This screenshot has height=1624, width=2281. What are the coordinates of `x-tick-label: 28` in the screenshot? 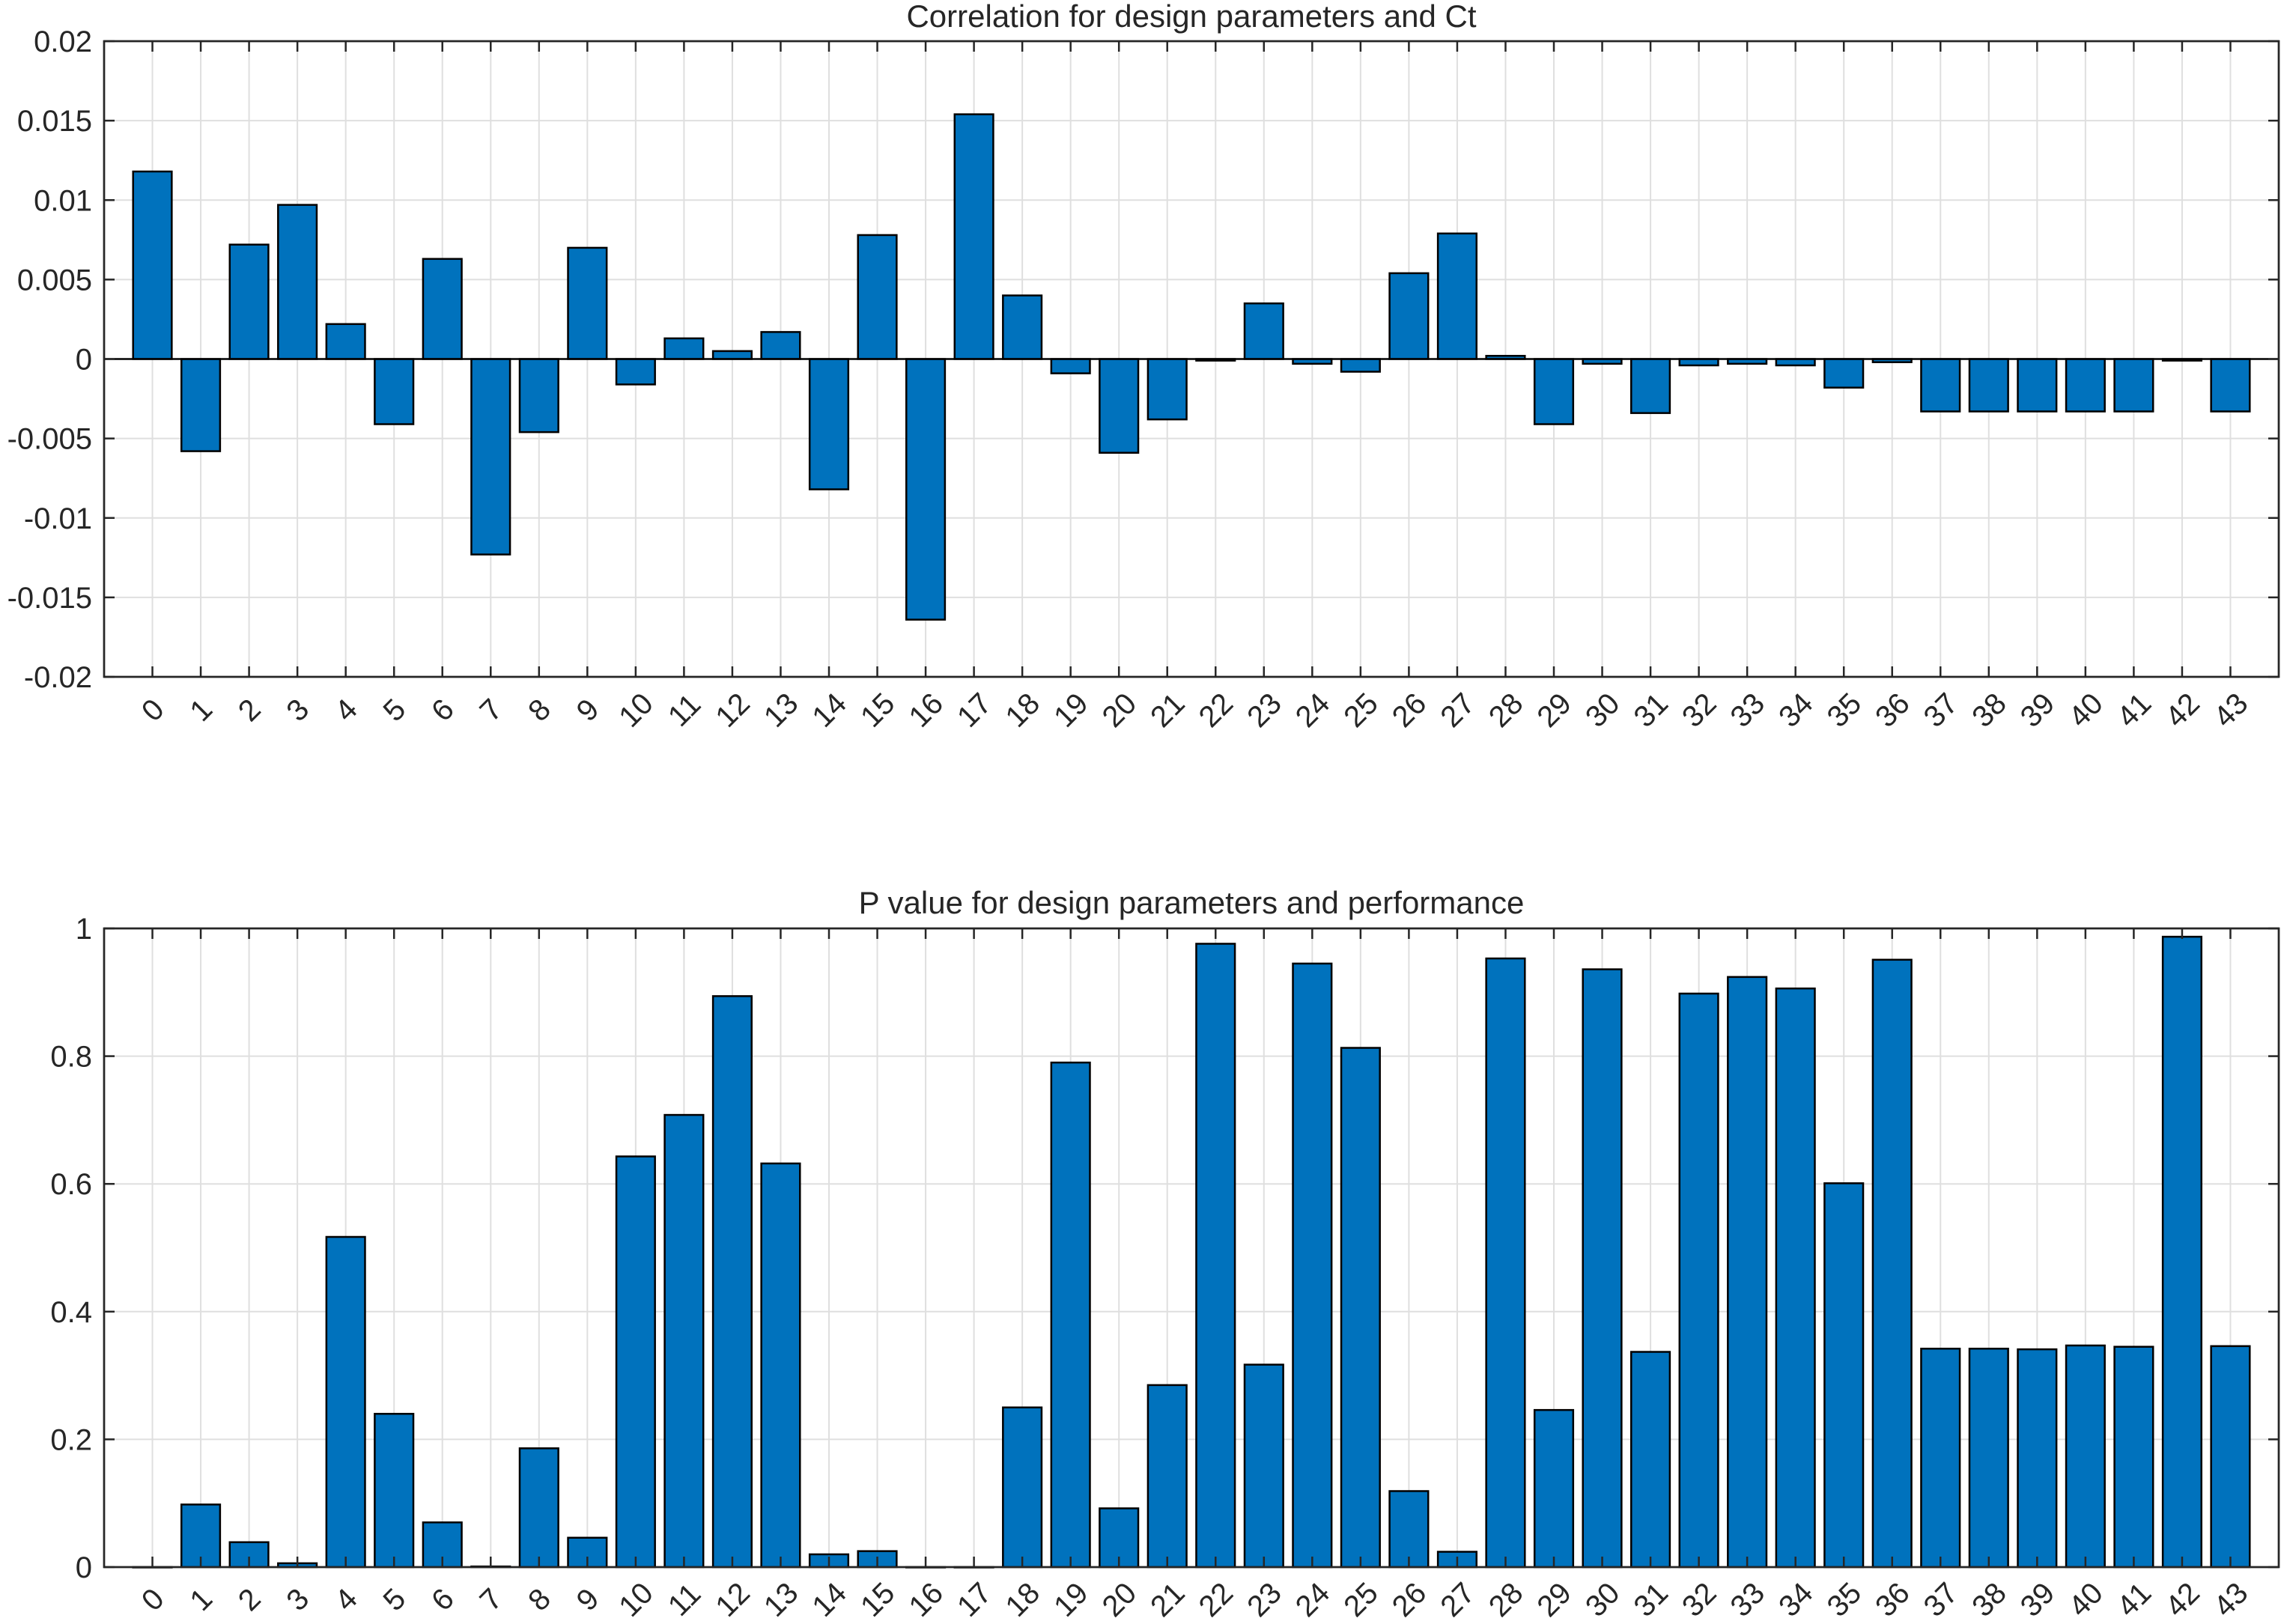 It's located at (1506, 1600).